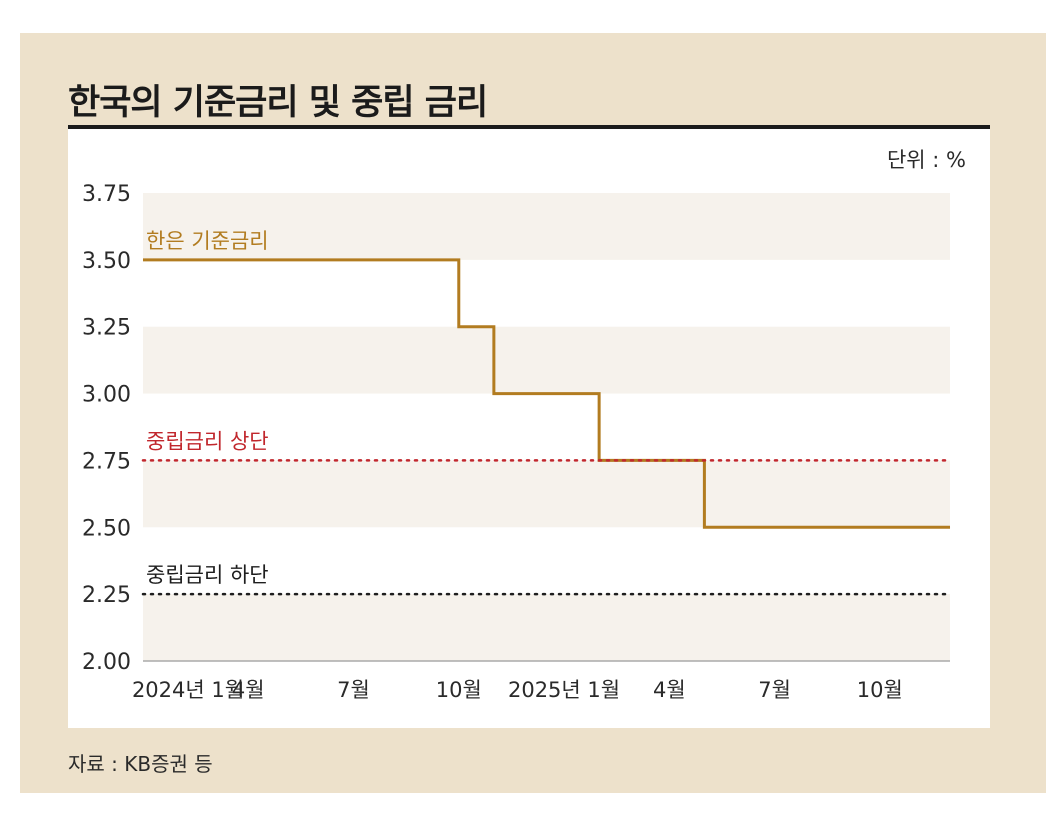 The height and width of the screenshot is (822, 1048). What do you see at coordinates (188, 690) in the screenshot?
I see `x-tick-label: 2024년 1월` at bounding box center [188, 690].